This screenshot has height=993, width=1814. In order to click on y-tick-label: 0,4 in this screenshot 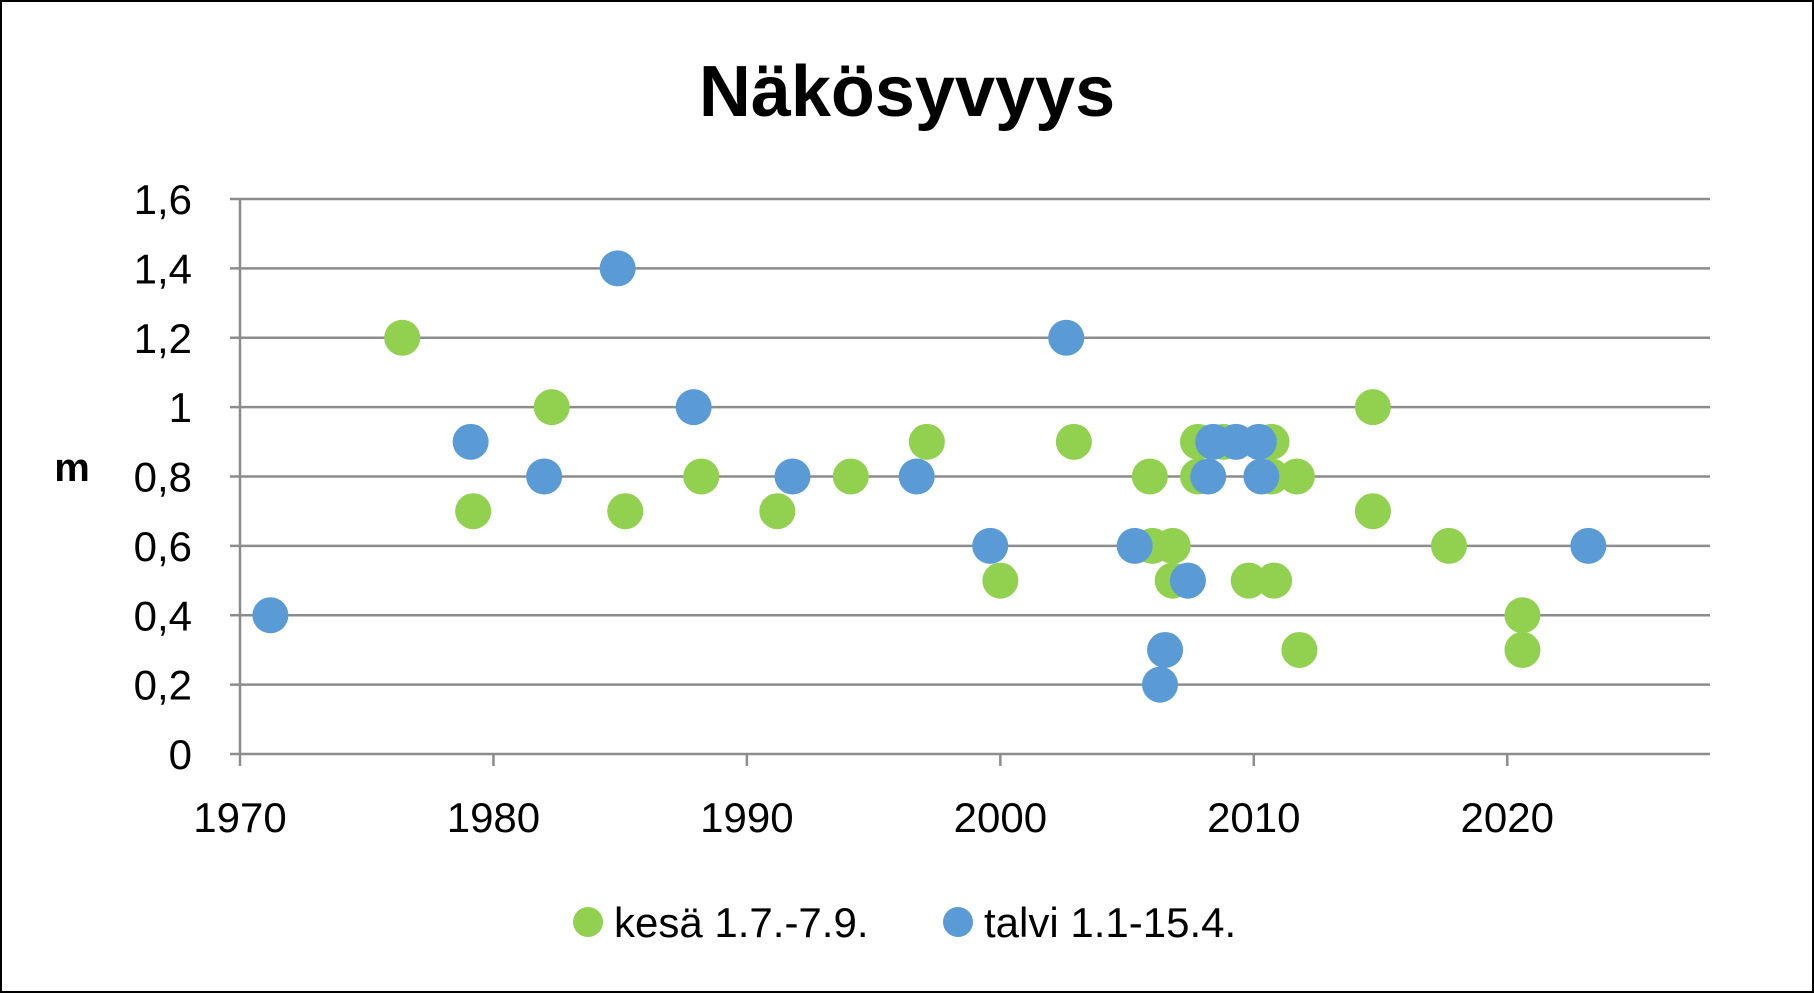, I will do `click(163, 615)`.